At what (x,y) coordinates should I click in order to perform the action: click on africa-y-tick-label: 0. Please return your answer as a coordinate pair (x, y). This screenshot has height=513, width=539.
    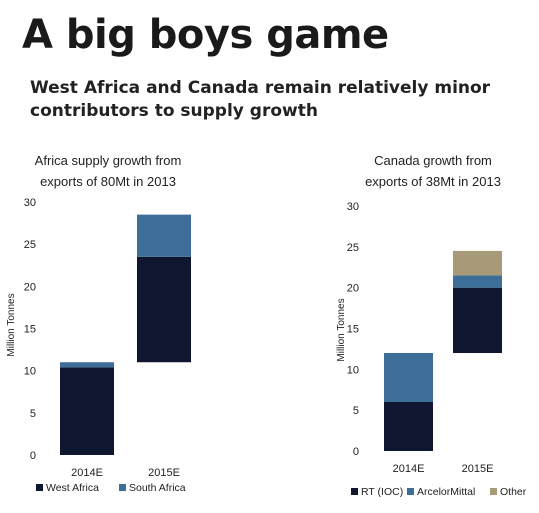
    Looking at the image, I should click on (33, 456).